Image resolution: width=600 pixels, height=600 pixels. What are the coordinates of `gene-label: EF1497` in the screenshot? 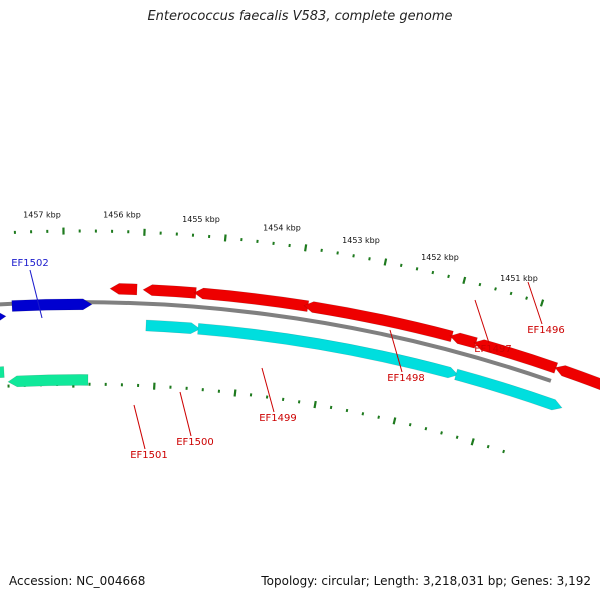 It's located at (493, 349).